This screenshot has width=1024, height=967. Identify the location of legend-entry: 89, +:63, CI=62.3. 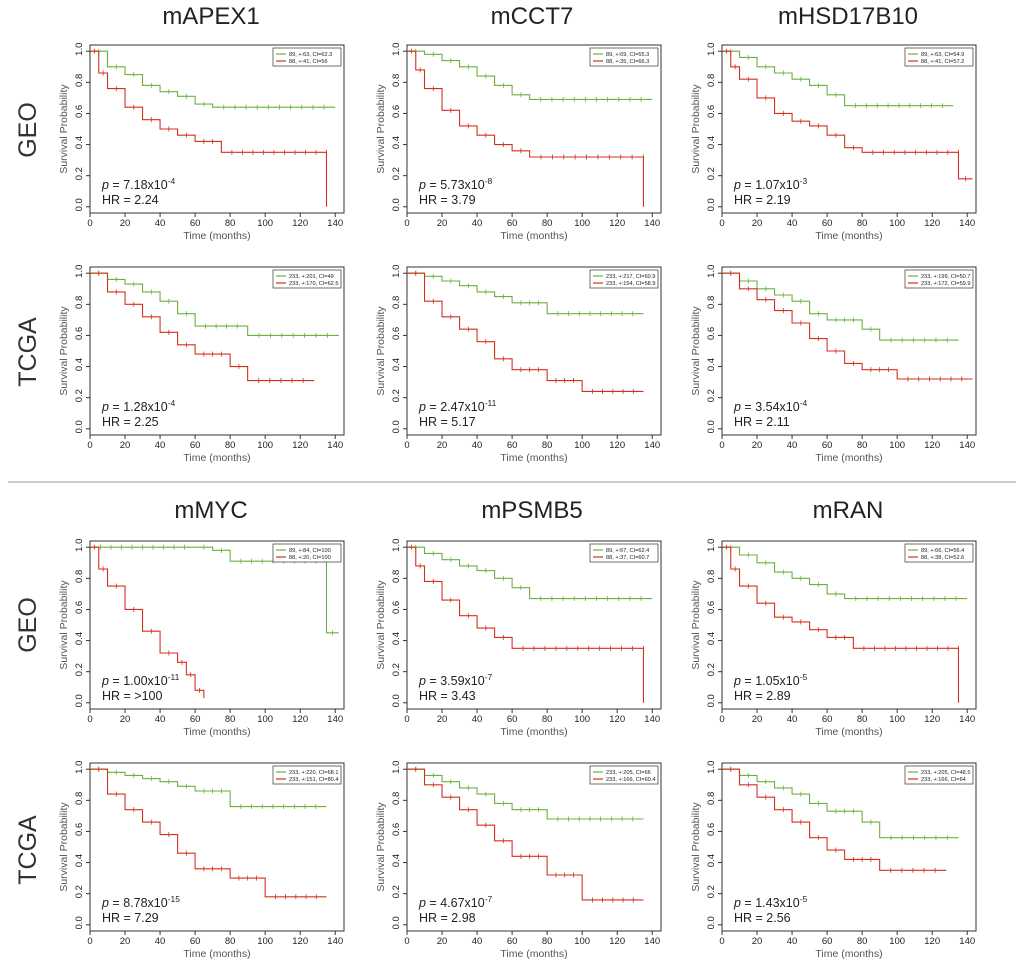
(310, 55).